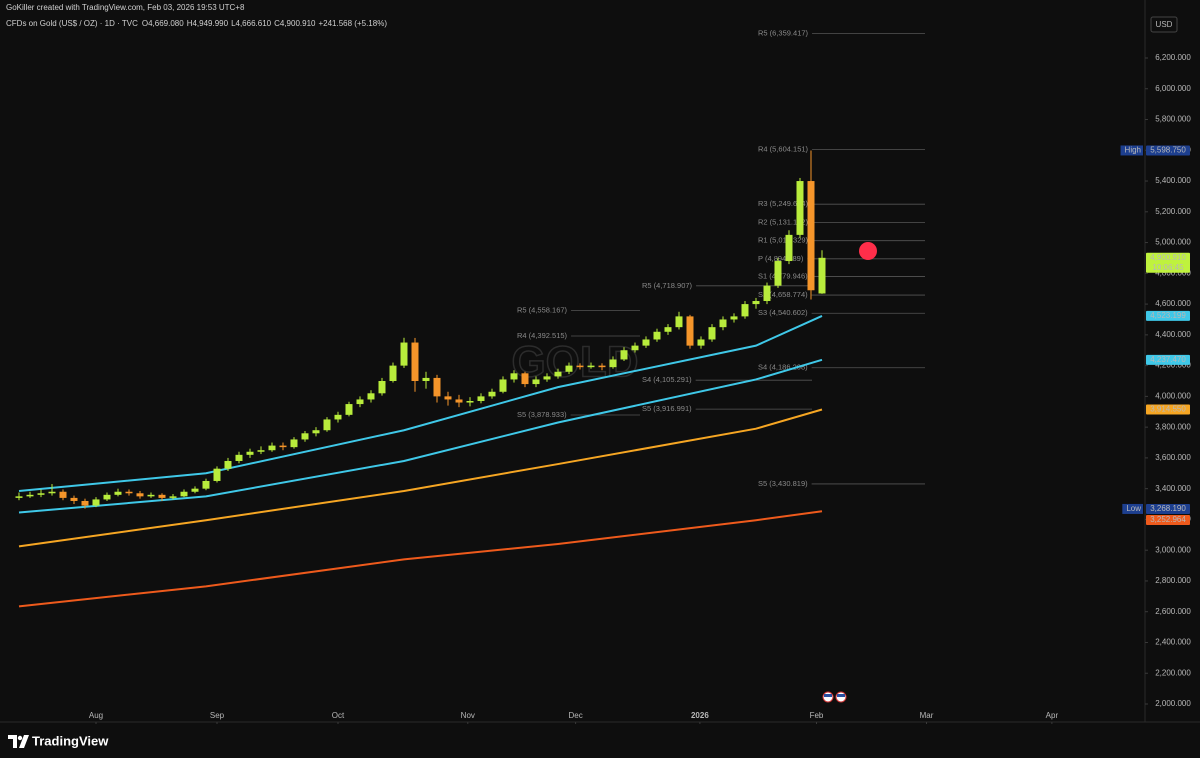 The image size is (1200, 758). Describe the element at coordinates (1173, 57) in the screenshot. I see `y-tick-label: 6,200.000` at that location.